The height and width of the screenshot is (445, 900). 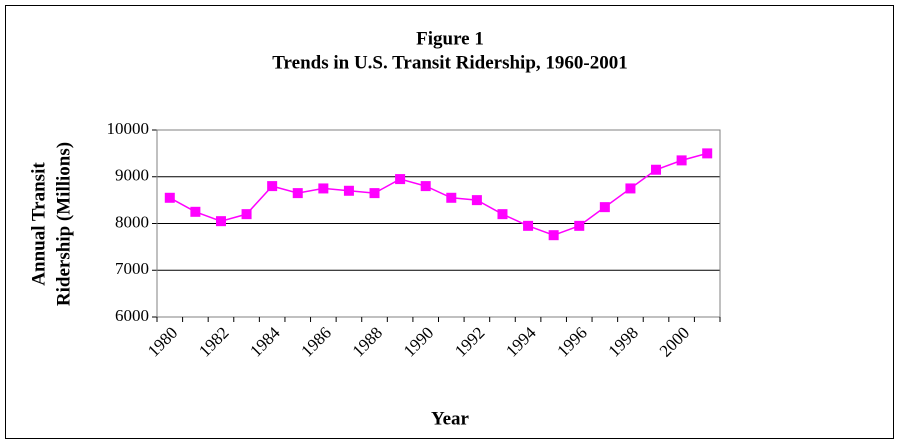 I want to click on y-tick-label: 8000, so click(x=132, y=221).